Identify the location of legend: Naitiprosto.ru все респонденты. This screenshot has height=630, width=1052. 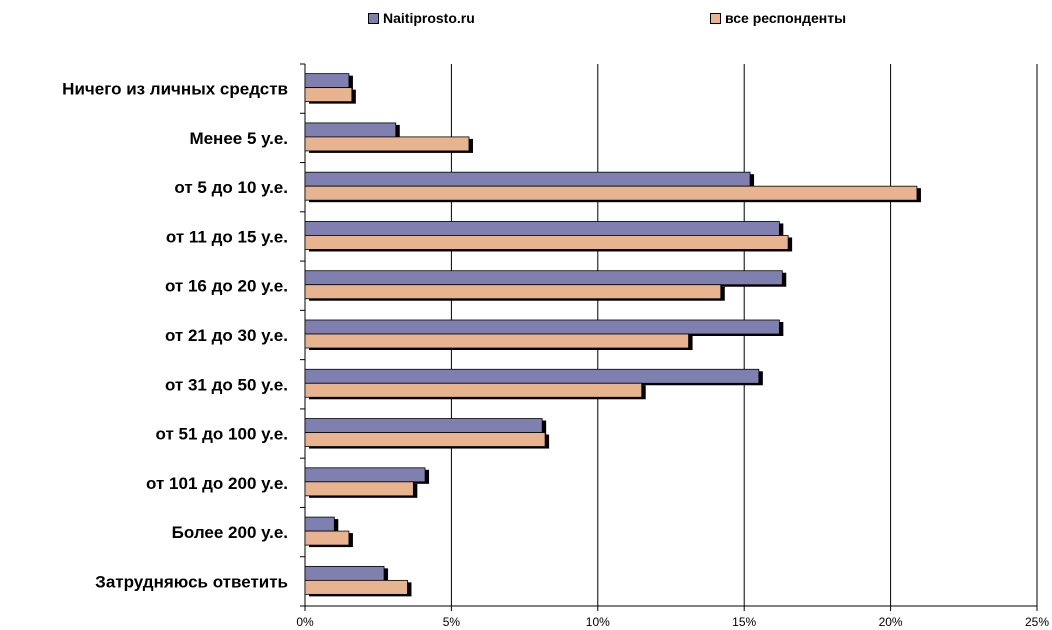
(526, 21).